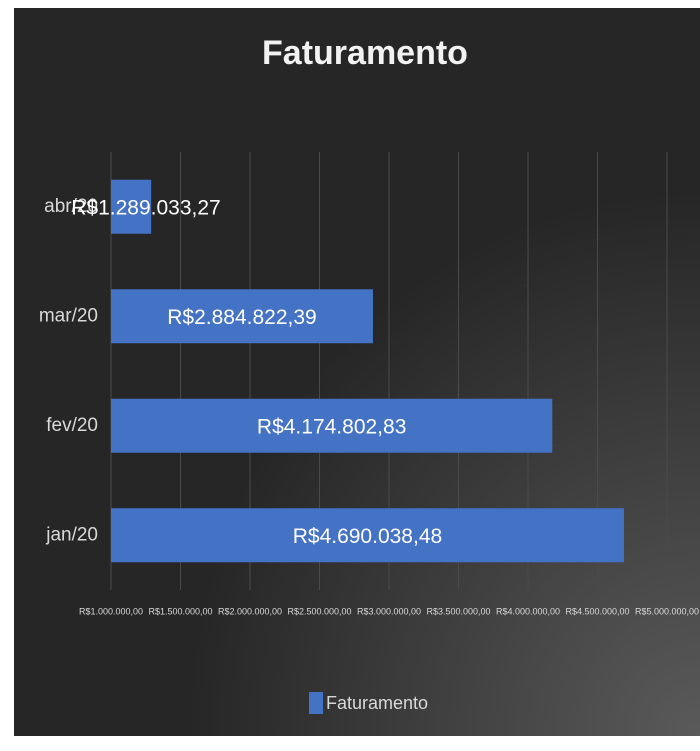 The width and height of the screenshot is (700, 751). What do you see at coordinates (71, 534) in the screenshot?
I see `y-tick-label: jan/20` at bounding box center [71, 534].